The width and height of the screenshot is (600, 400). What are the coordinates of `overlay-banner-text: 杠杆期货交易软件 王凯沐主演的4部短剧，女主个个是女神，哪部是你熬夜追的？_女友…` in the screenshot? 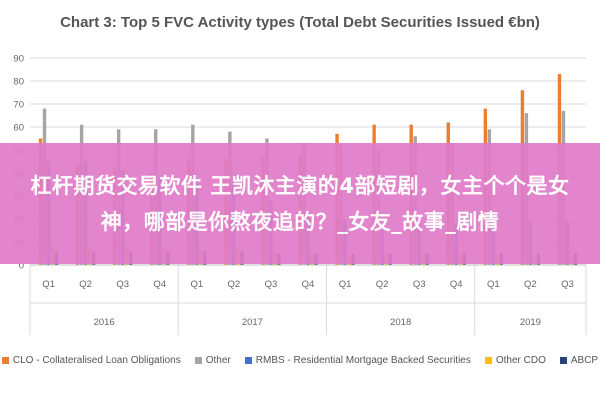 It's located at (300, 203).